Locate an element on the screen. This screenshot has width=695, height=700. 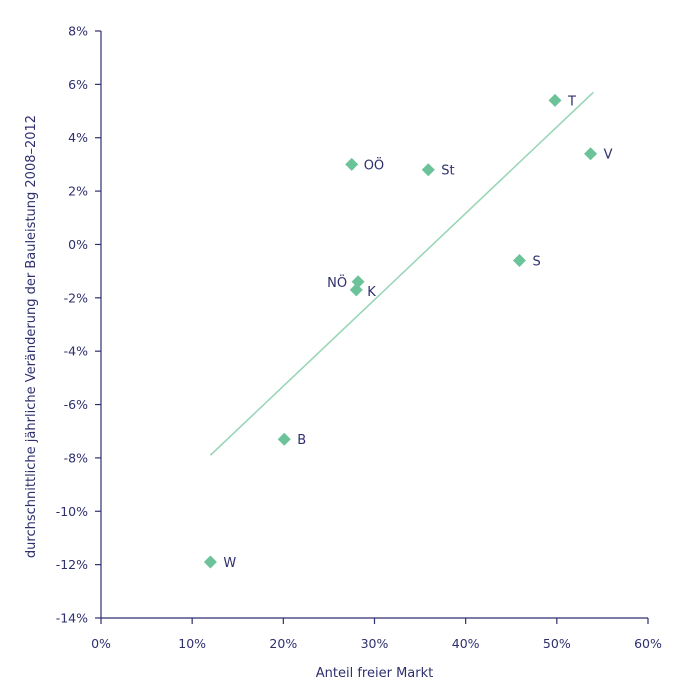
point-label-t: T is located at coordinates (571, 101).